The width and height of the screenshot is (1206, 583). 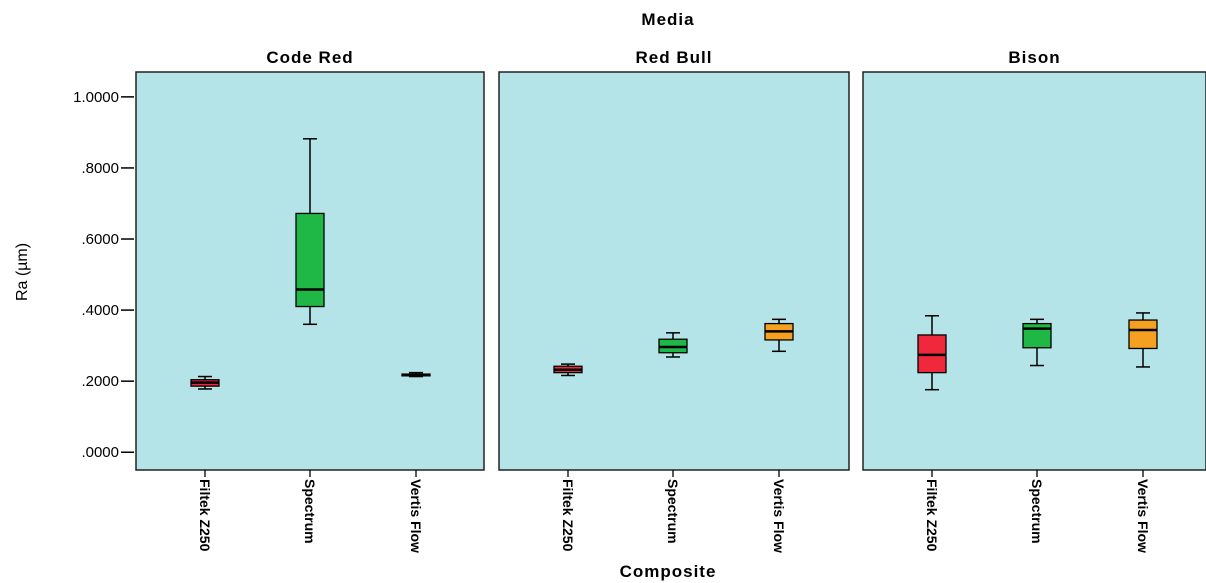 What do you see at coordinates (309, 57) in the screenshot?
I see `panel-title: Code Red` at bounding box center [309, 57].